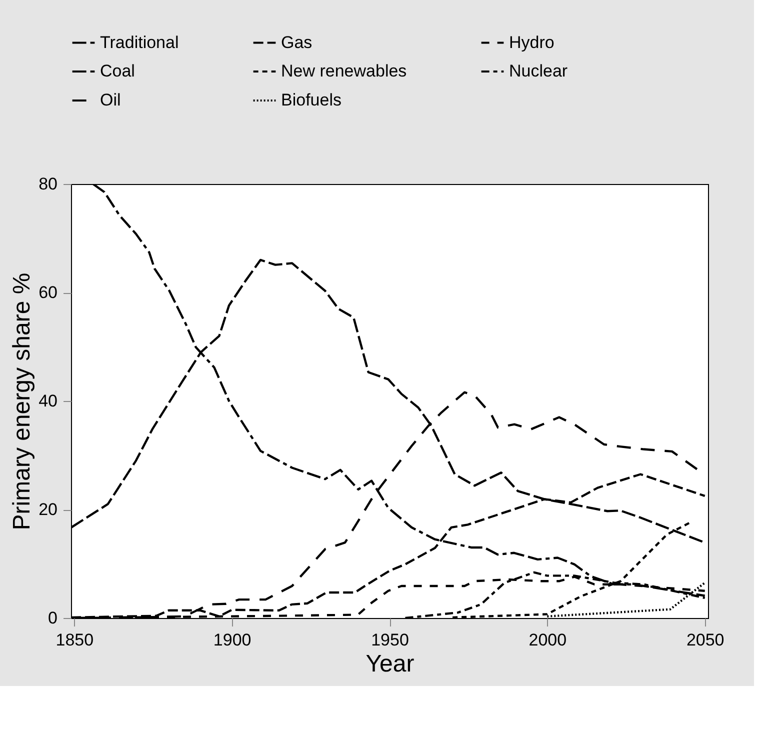  I want to click on y-tick-label: 0, so click(53, 618).